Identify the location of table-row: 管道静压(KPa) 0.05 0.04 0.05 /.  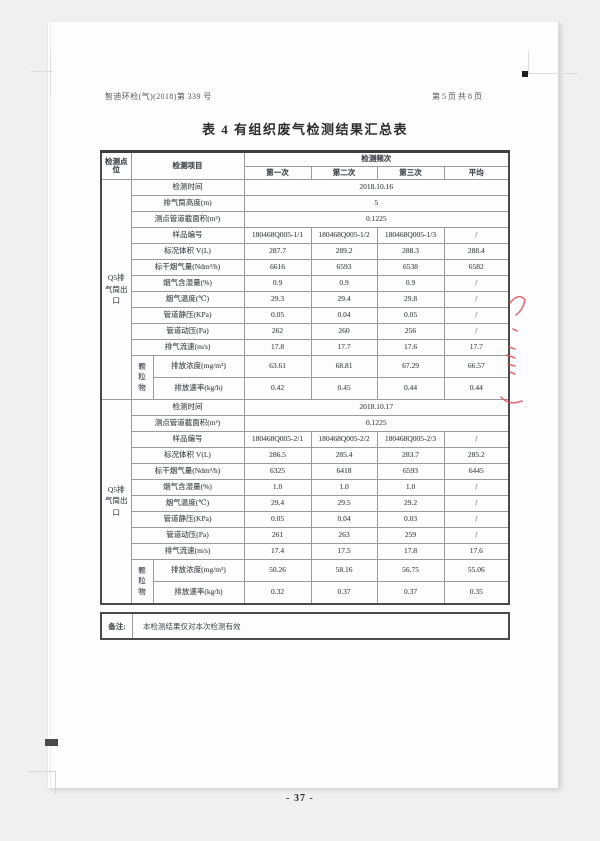
(305, 315).